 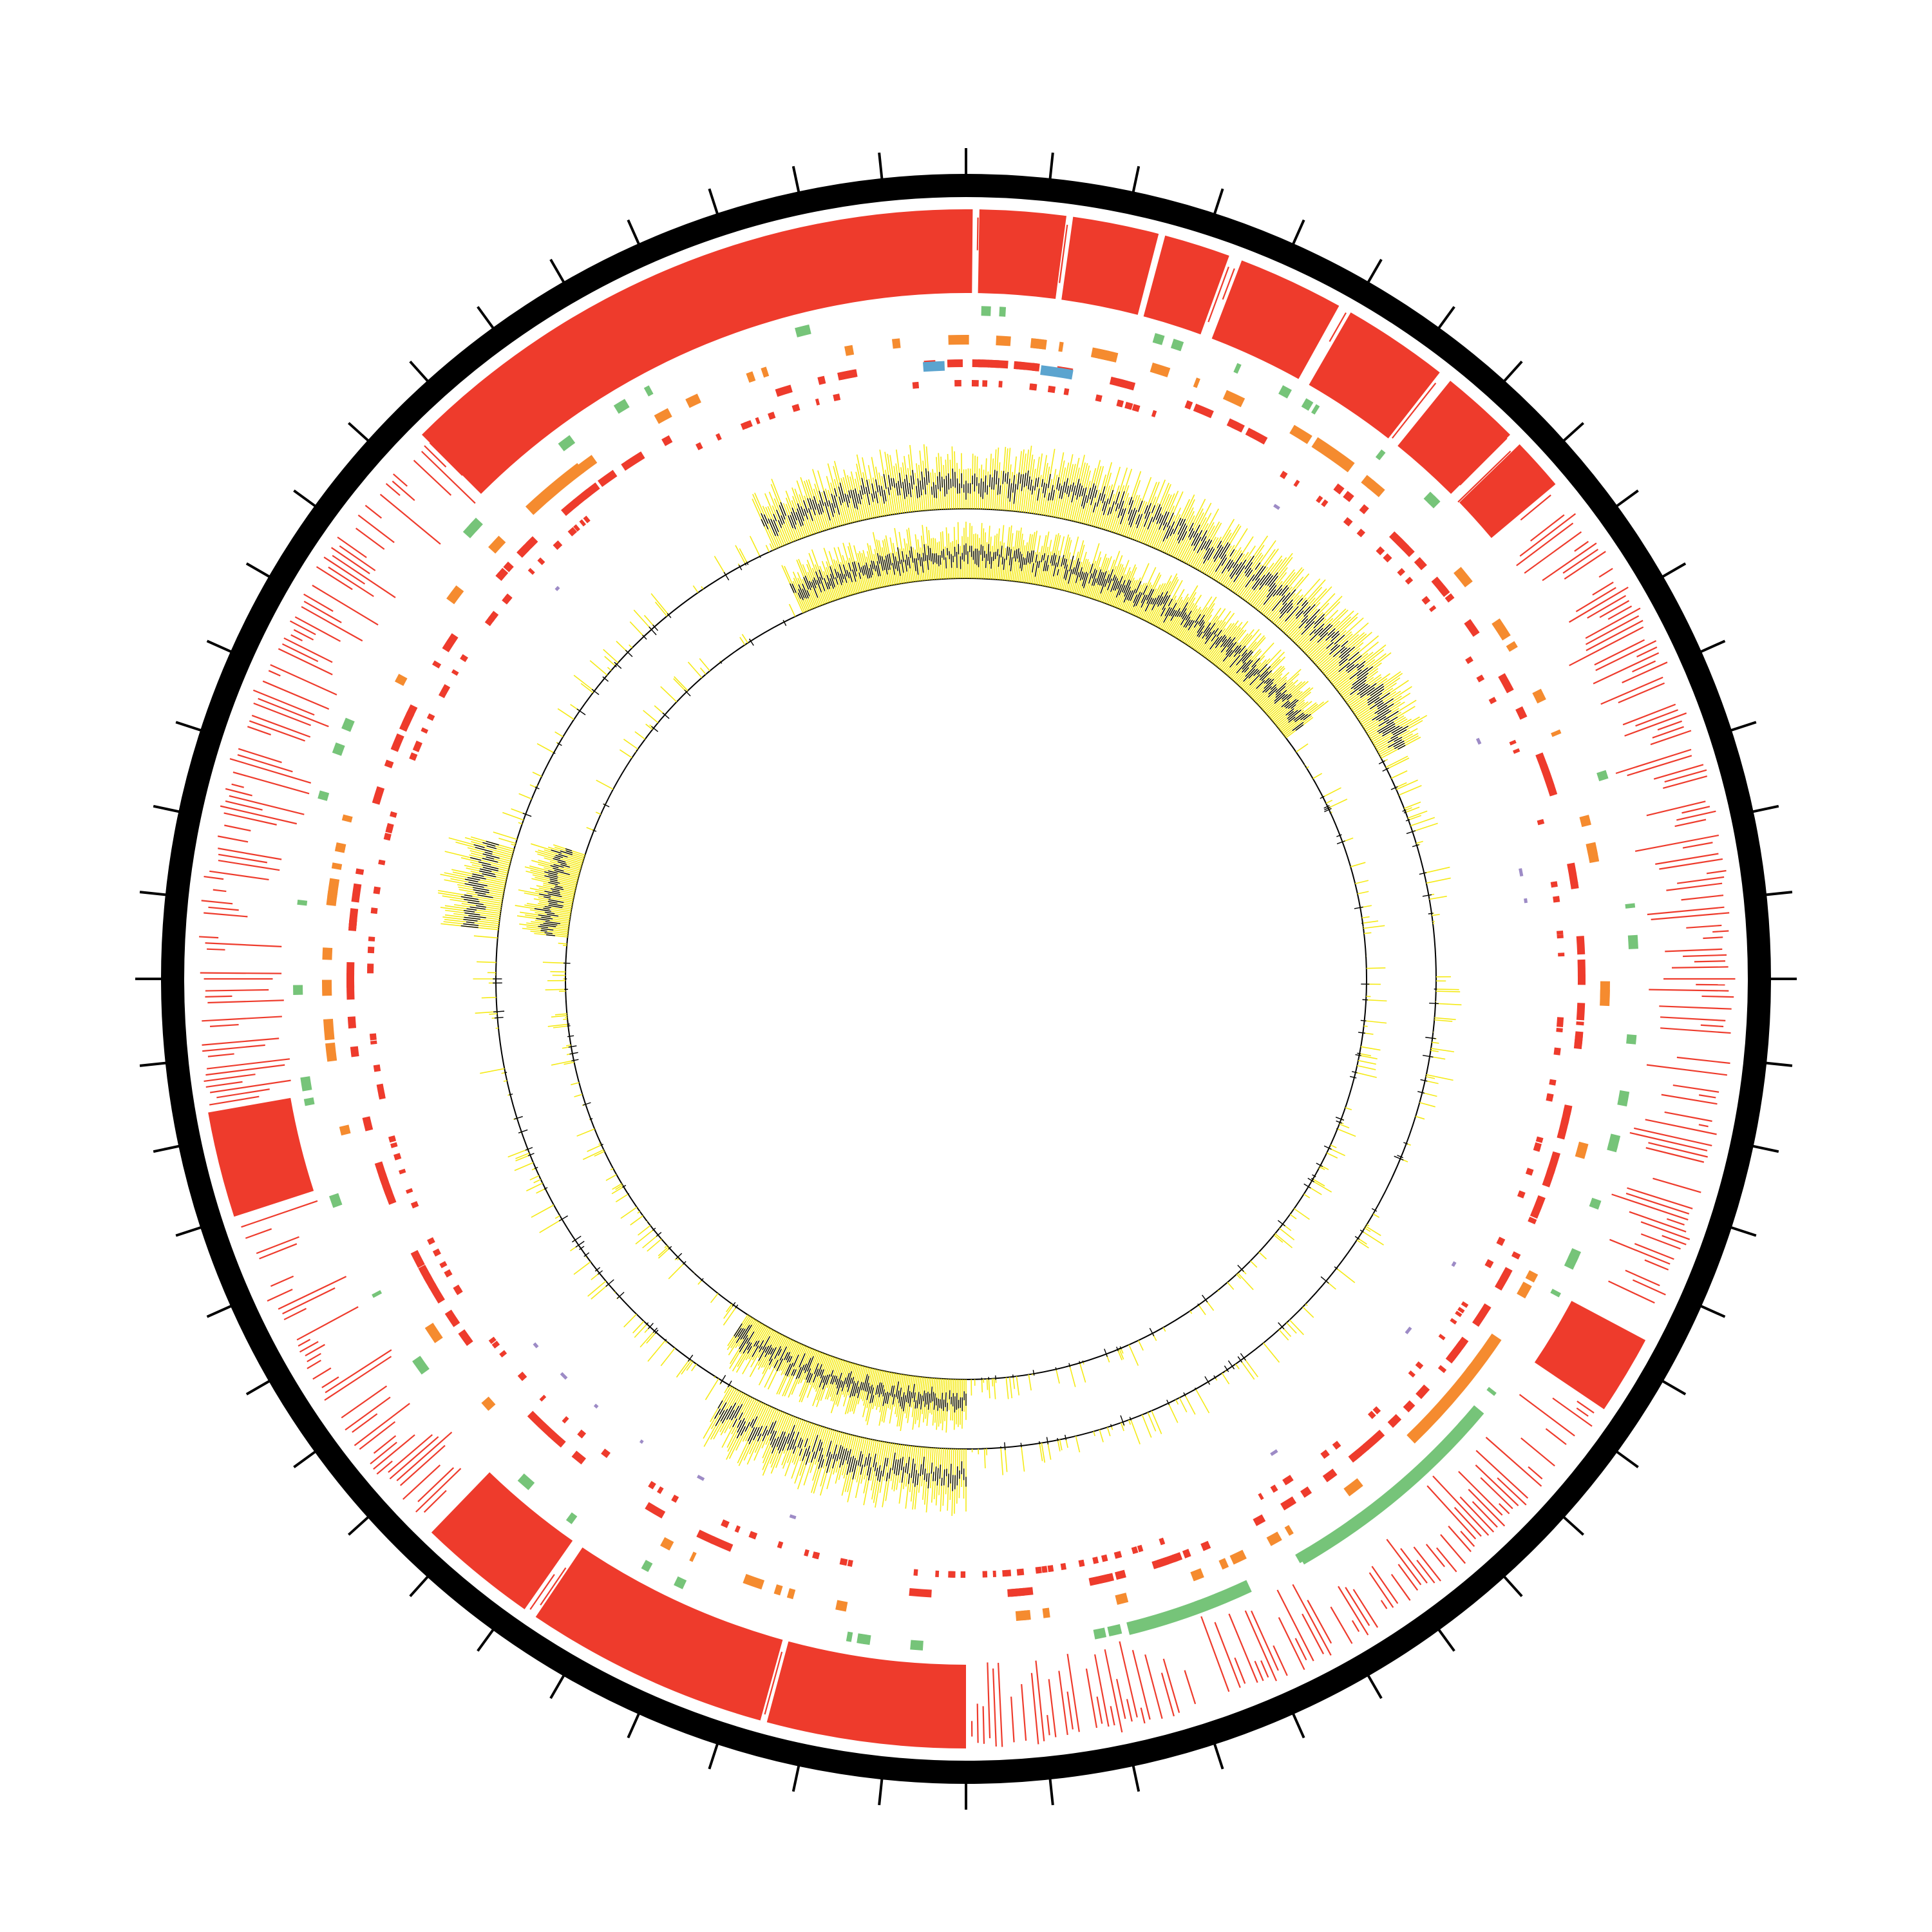 I want to click on feature-block, so click(x=1508, y=491).